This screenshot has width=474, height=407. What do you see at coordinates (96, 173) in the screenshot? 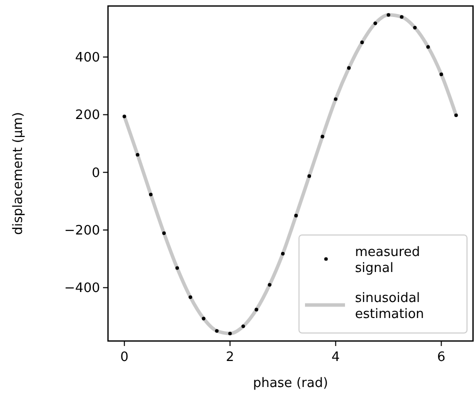
I see `y-tick-label: 0` at bounding box center [96, 173].